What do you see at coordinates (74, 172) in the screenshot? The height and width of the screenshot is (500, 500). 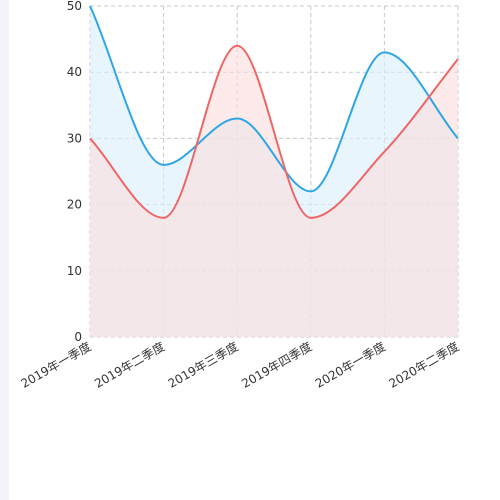 I see `y-axis-ticks: 0 10 20 30 40 50` at bounding box center [74, 172].